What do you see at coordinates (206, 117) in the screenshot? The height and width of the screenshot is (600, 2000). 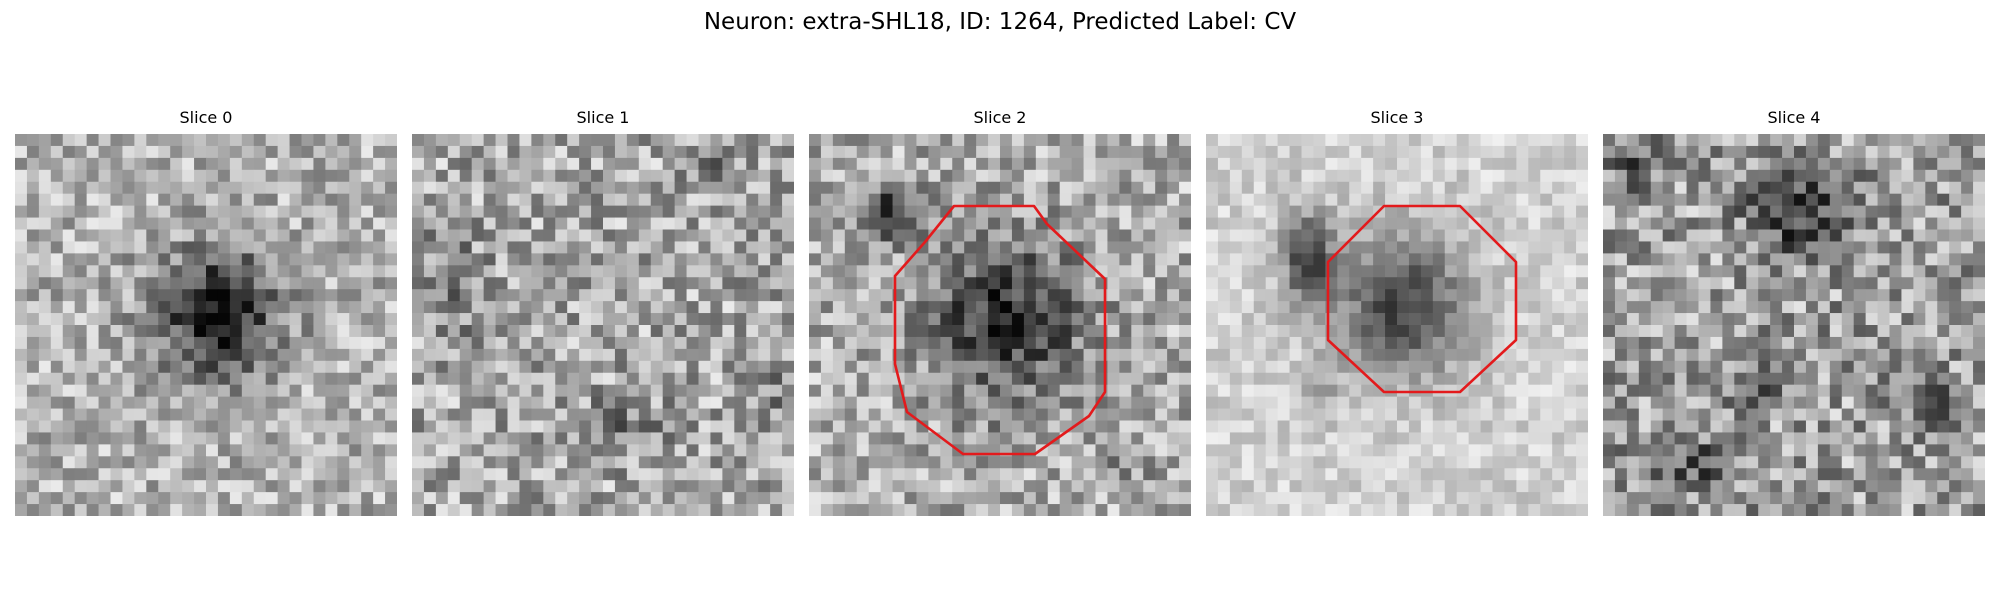 I see `slice-title: Slice 0` at bounding box center [206, 117].